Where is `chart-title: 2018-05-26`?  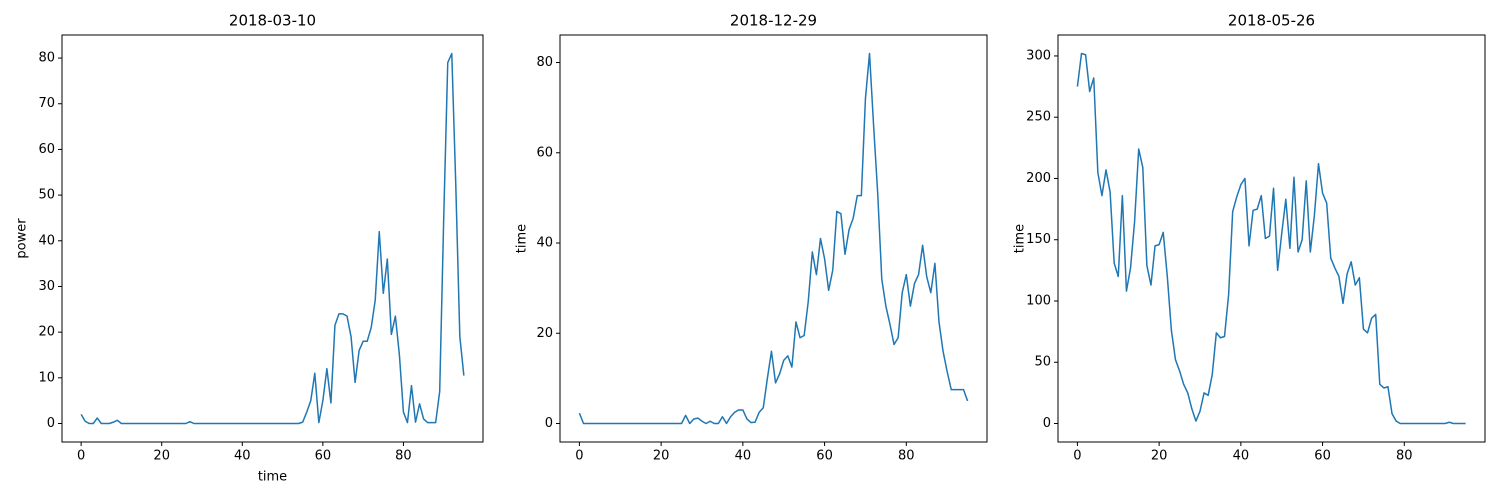 chart-title: 2018-05-26 is located at coordinates (1271, 21).